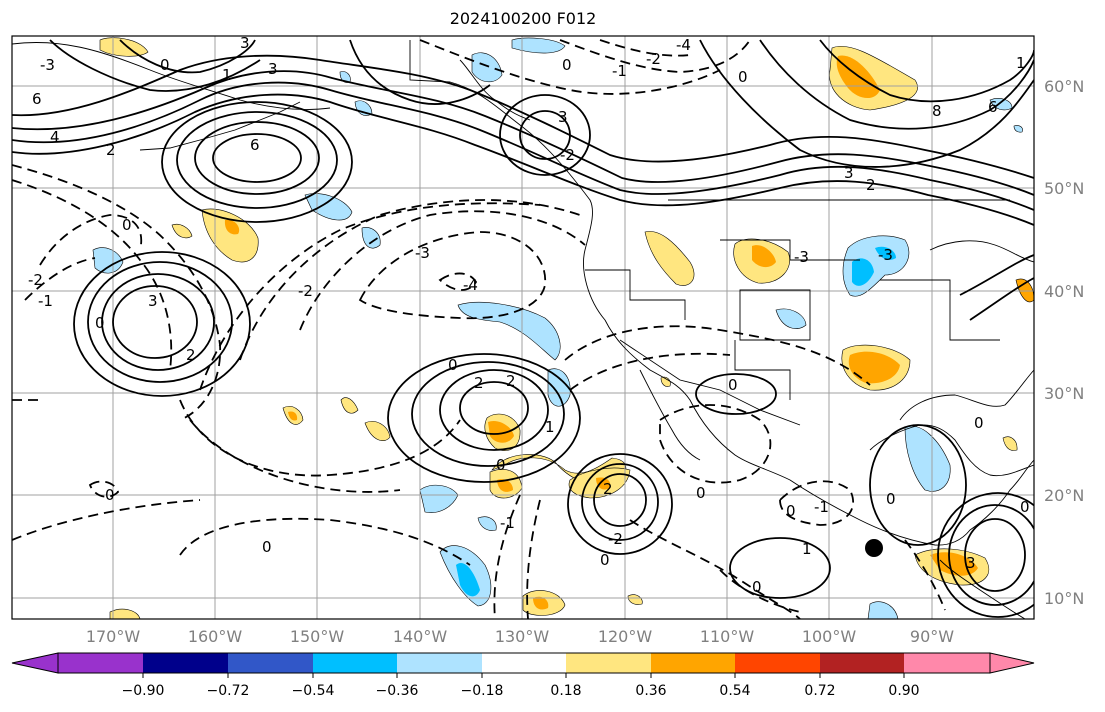  Describe the element at coordinates (1064, 342) in the screenshot. I see `latitude-labels: 60°N 50°N 40°N 30°N 20°N 10°N` at that location.